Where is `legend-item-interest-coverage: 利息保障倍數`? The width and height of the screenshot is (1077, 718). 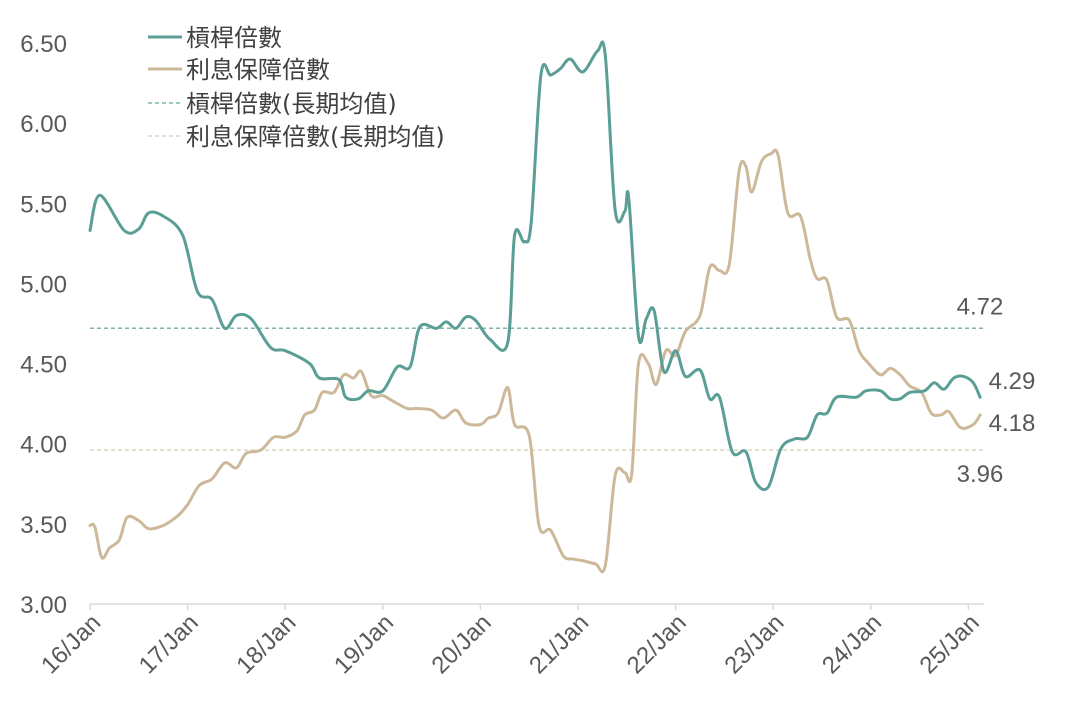
legend-item-interest-coverage: 利息保障倍數 is located at coordinates (239, 70).